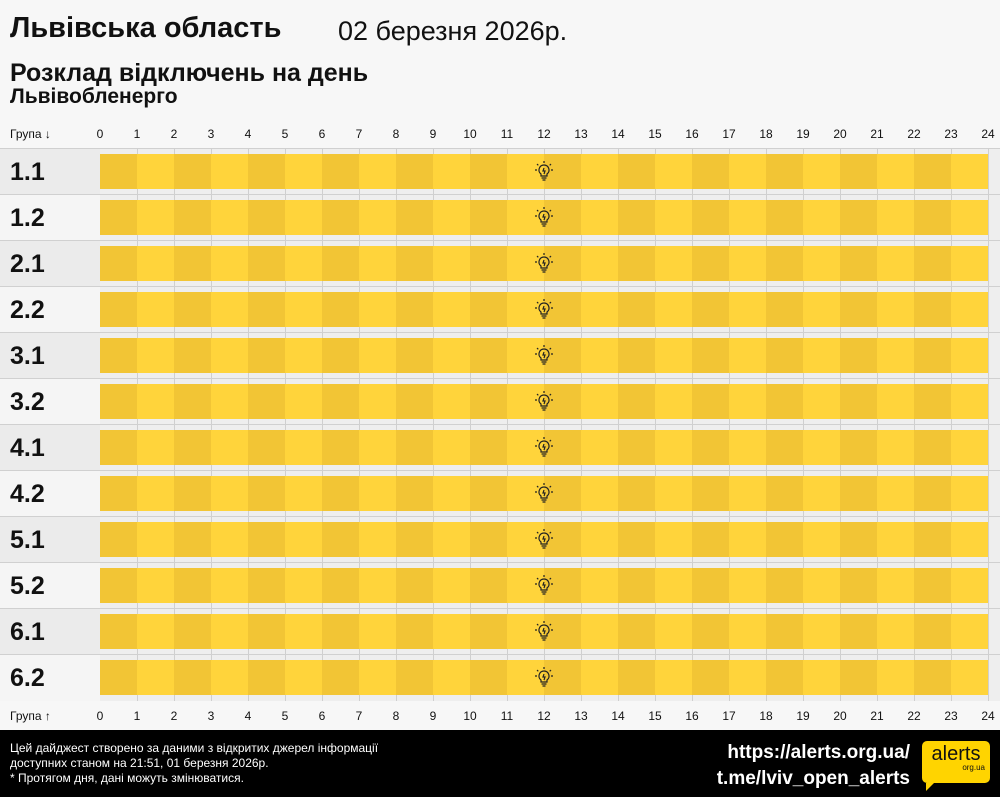  I want to click on hour-tick: 11, so click(507, 134).